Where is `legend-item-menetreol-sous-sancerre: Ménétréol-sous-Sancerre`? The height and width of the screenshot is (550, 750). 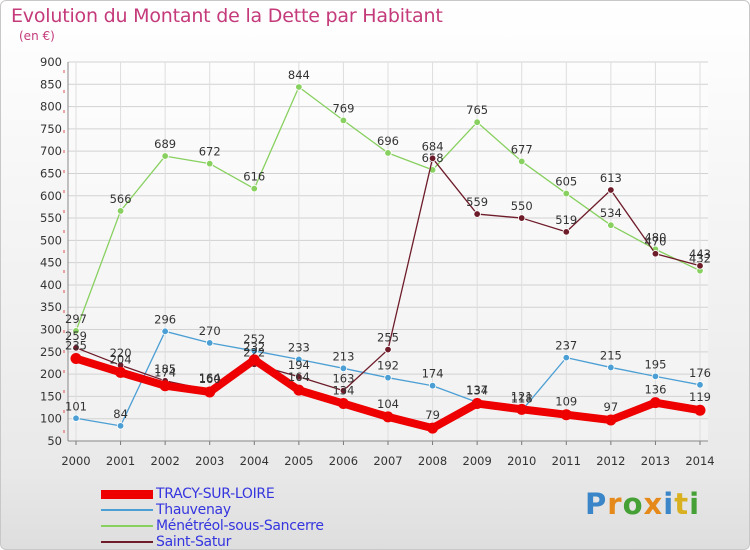
legend-item-menetreol-sous-sancerre: Ménétréol-sous-Sancerre is located at coordinates (212, 526).